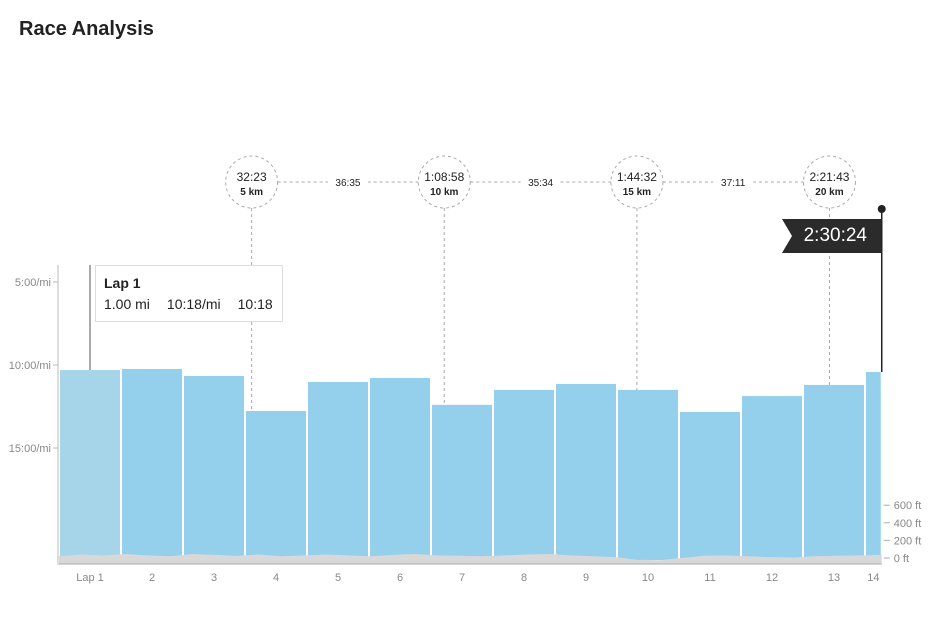 Image resolution: width=947 pixels, height=618 pixels. I want to click on x-tick-label: 14, so click(873, 578).